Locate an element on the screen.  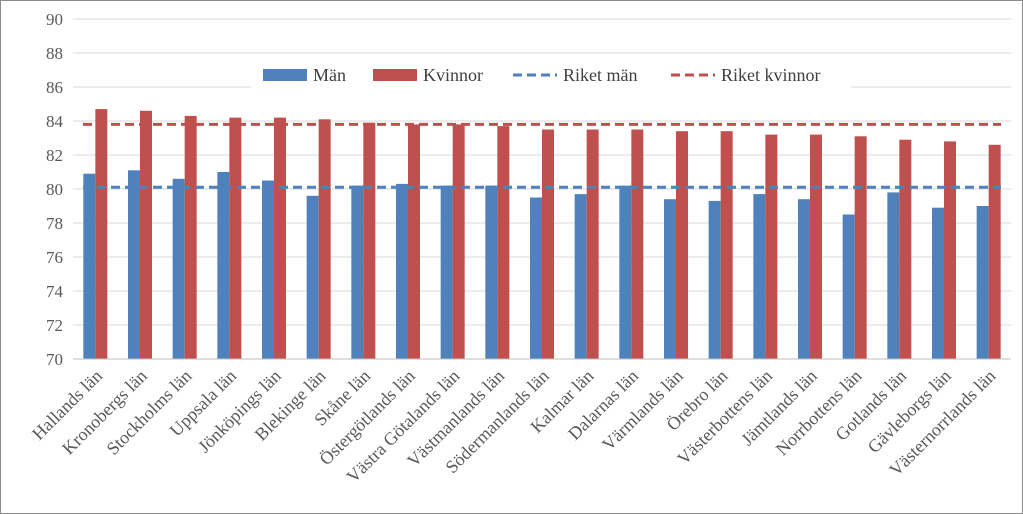
legend-label: Riket kvinnor is located at coordinates (771, 75).